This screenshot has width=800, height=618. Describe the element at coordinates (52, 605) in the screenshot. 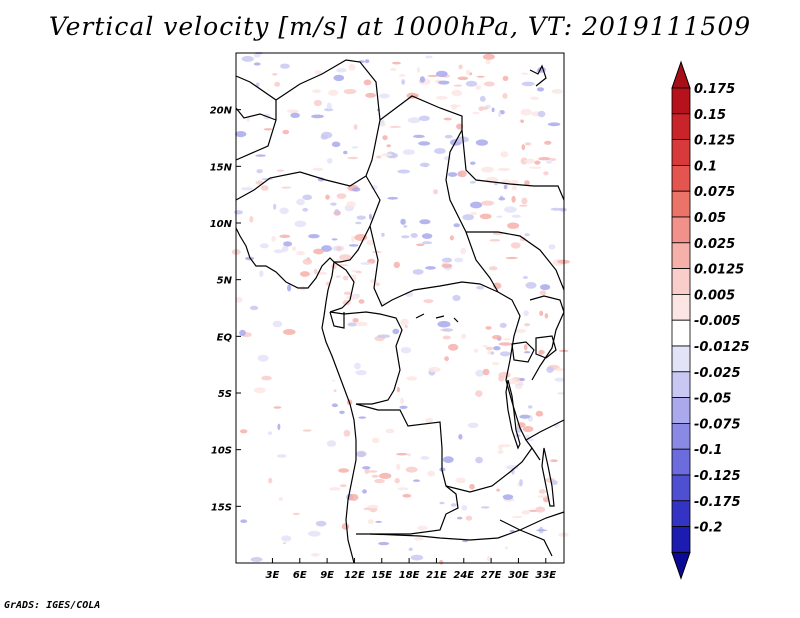

I see `footer-credit: GrADS: IGES/COLA` at that location.